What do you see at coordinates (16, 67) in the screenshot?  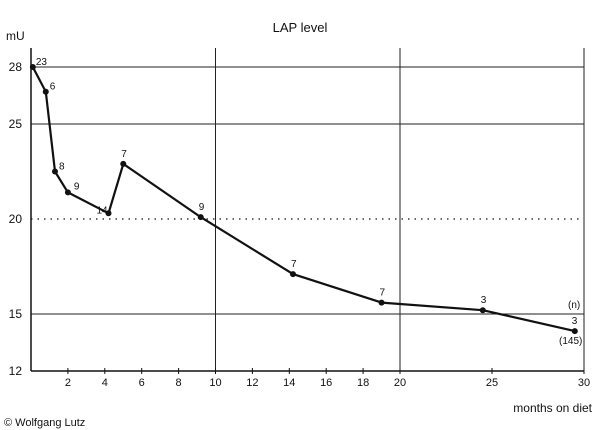 I see `y-tick-label: 28` at bounding box center [16, 67].